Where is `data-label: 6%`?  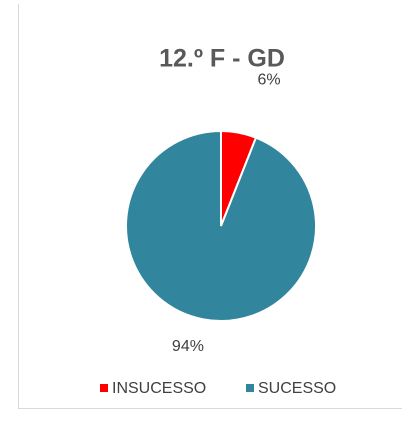 data-label: 6% is located at coordinates (268, 79).